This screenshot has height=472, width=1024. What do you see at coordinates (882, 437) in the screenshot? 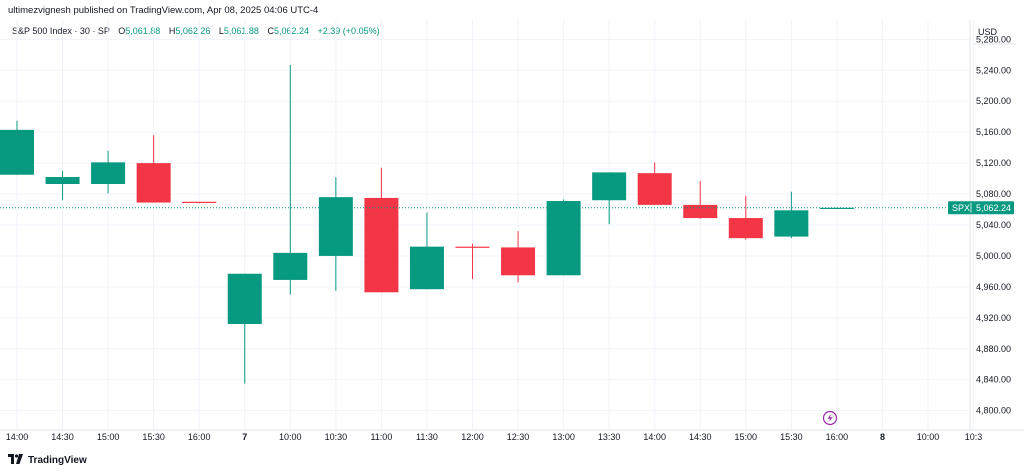
I see `x-tick-label: 8` at bounding box center [882, 437].